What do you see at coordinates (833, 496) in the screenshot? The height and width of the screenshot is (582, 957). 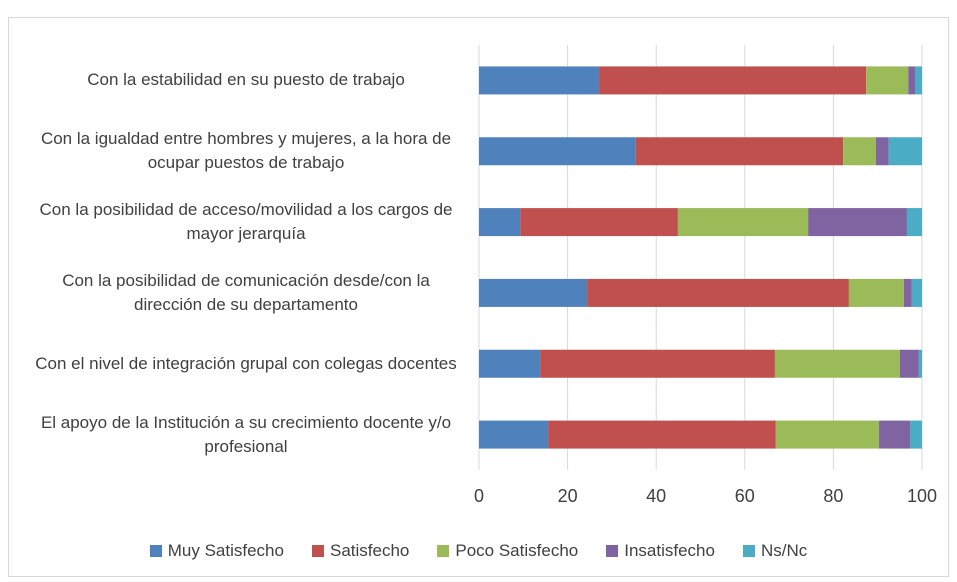 I see `x-tick-label: 80` at bounding box center [833, 496].